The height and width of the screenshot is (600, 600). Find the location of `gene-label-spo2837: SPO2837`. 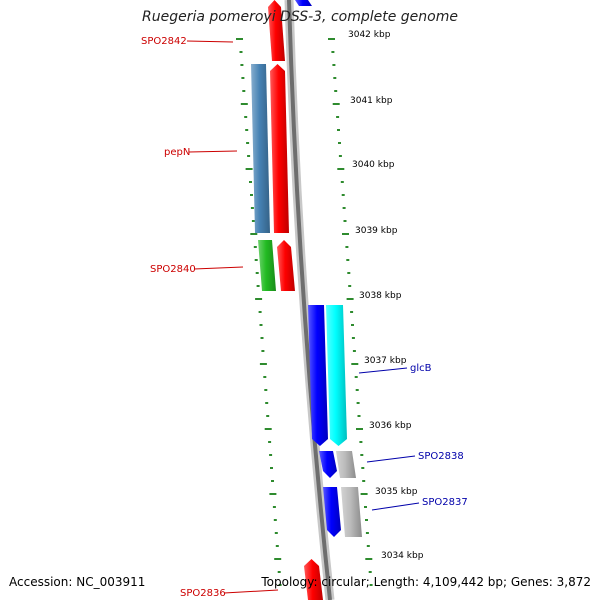

gene-label-spo2837: SPO2837 is located at coordinates (445, 502).